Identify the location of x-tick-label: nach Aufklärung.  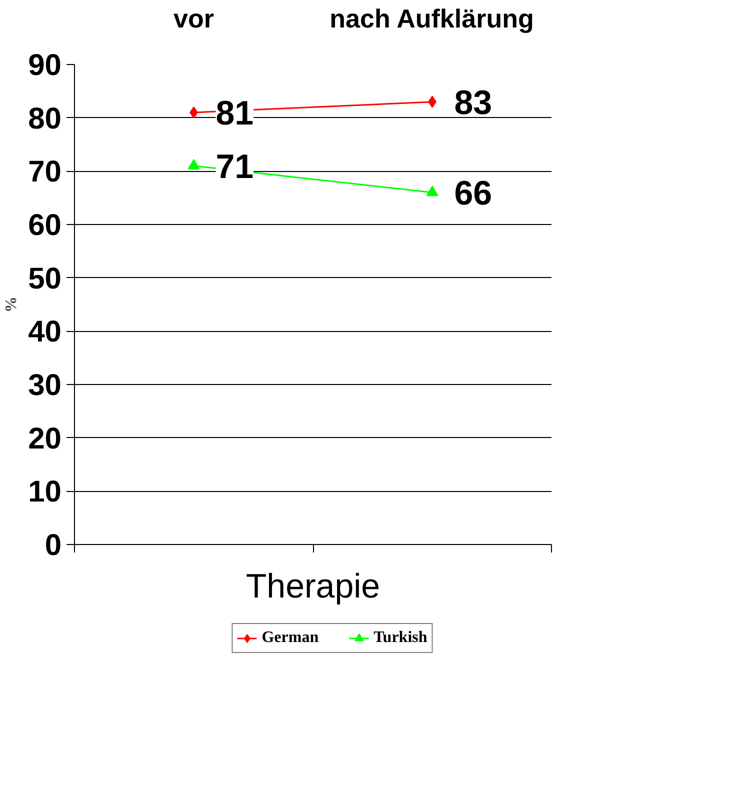
(432, 19).